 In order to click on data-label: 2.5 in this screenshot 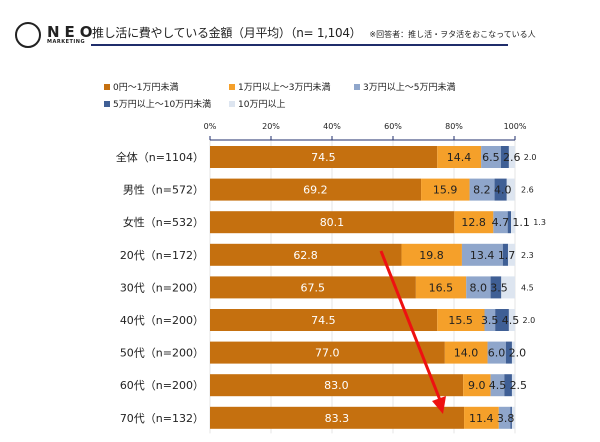, I will do `click(519, 385)`.